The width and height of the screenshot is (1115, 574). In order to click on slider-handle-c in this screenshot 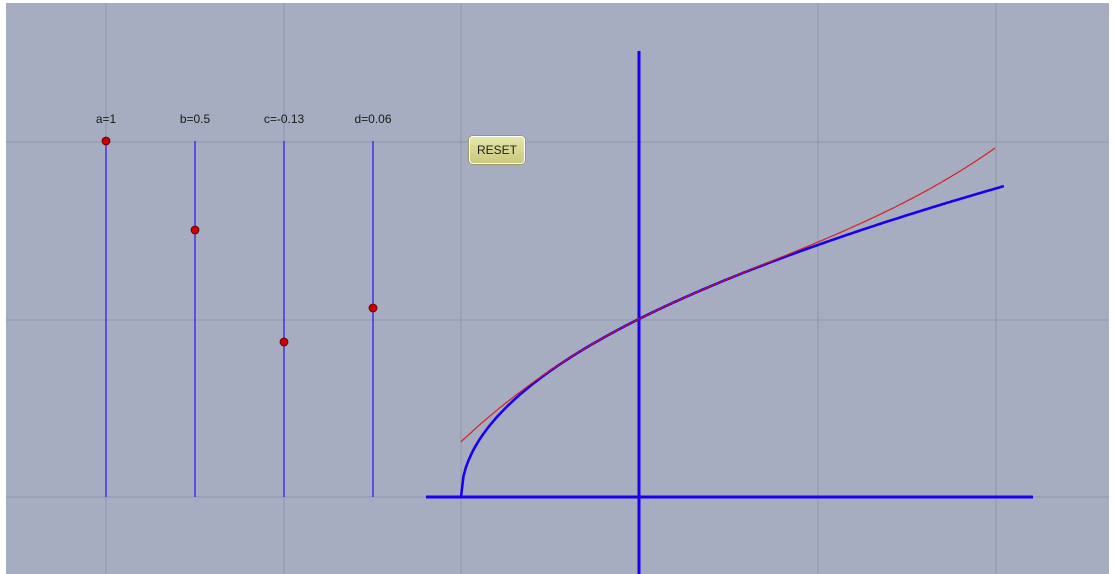, I will do `click(284, 342)`.